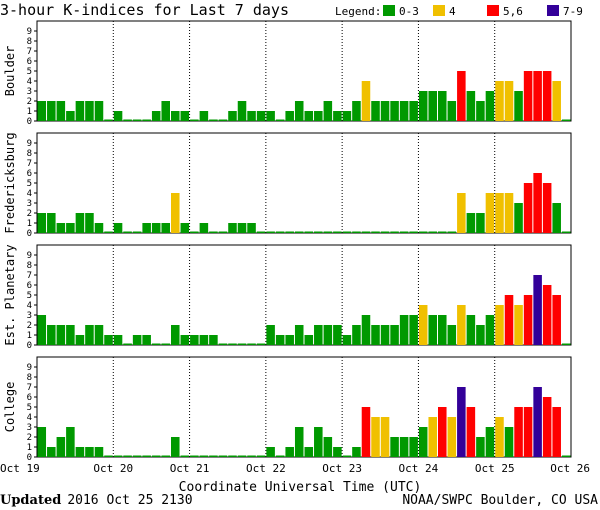 This screenshot has width=600, height=510. Describe the element at coordinates (570, 468) in the screenshot. I see `x-tick-label: Oct 26` at that location.